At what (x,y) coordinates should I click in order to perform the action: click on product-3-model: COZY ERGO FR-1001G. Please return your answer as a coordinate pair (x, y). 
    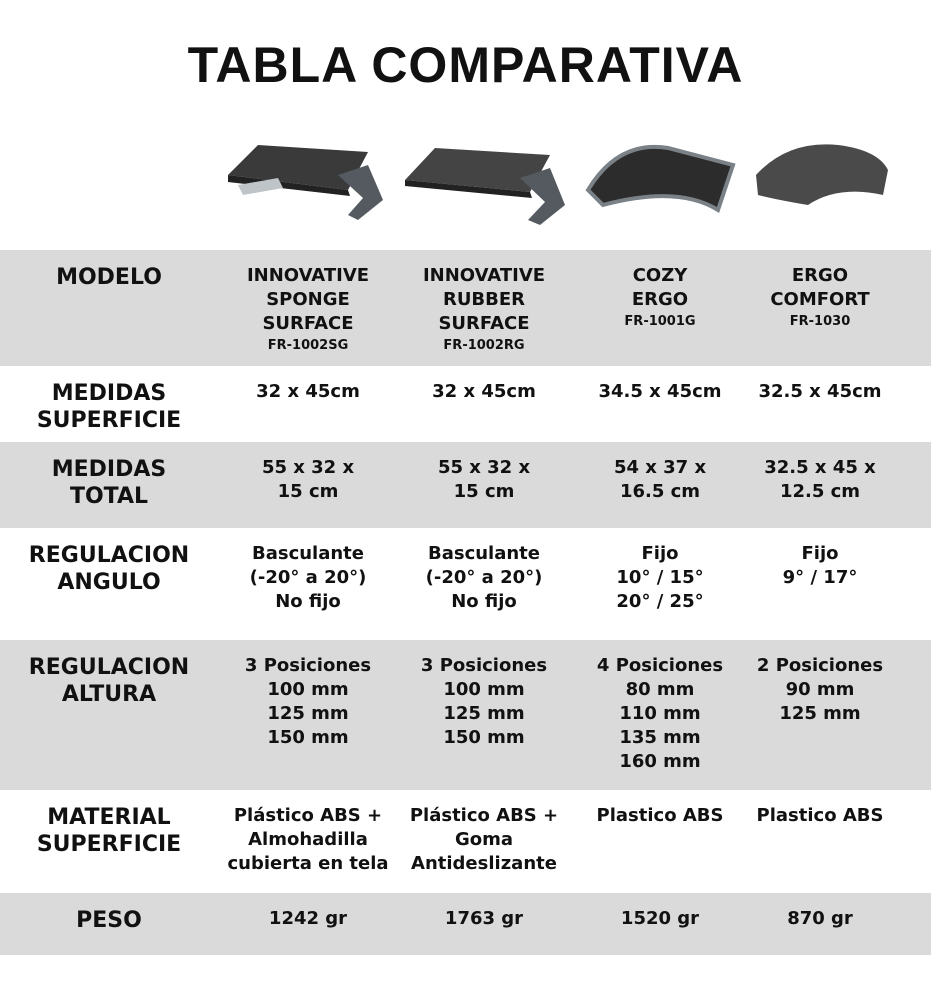
    Looking at the image, I should click on (660, 298).